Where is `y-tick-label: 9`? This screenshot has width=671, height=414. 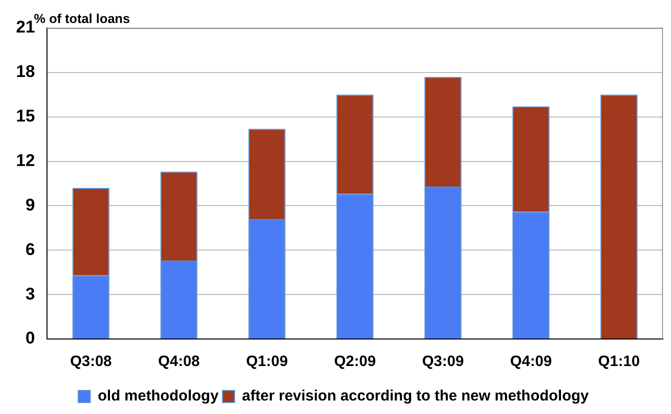 y-tick-label: 9 is located at coordinates (30, 204).